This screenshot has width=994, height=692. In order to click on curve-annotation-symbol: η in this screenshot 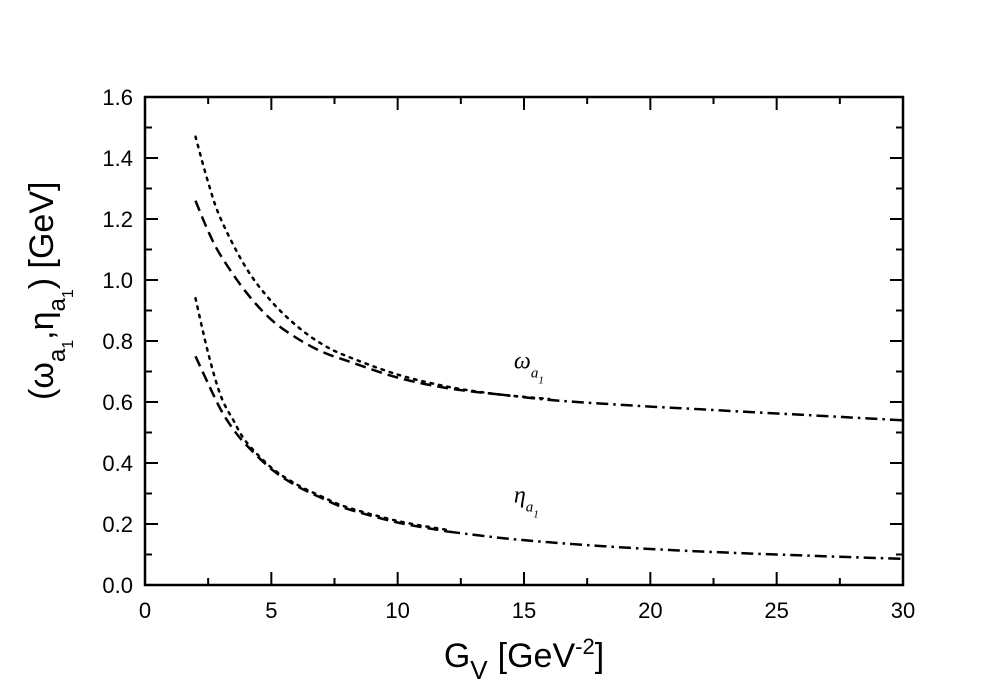, I will do `click(520, 496)`.